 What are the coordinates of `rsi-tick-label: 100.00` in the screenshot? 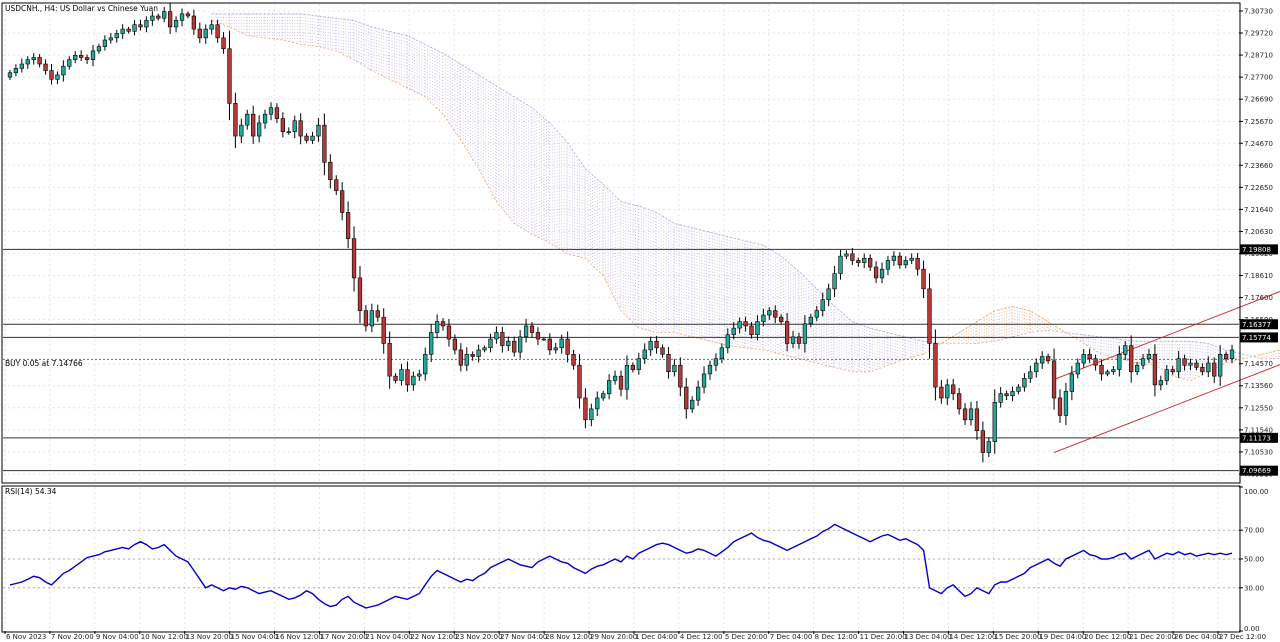 It's located at (1256, 492).